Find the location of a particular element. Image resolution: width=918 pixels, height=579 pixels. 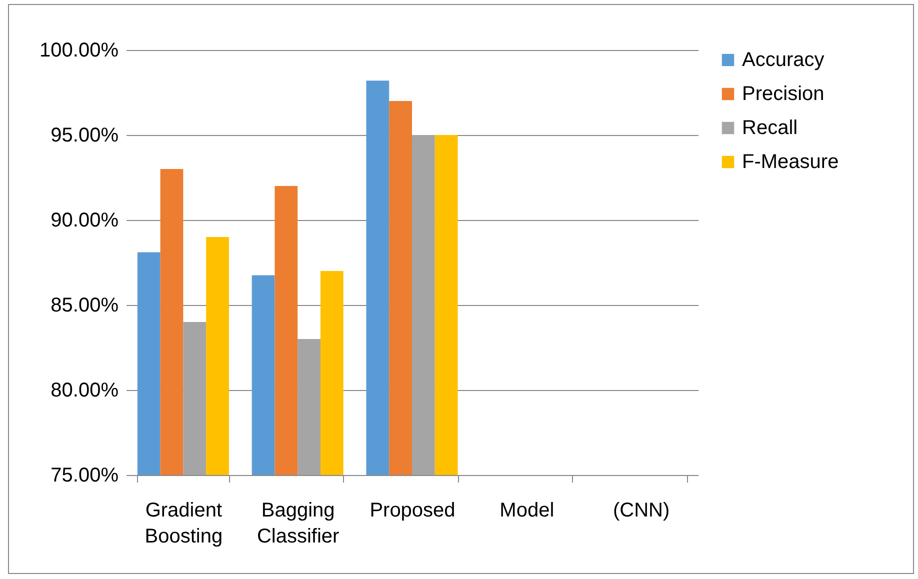

legend-label: Accuracy is located at coordinates (783, 60).